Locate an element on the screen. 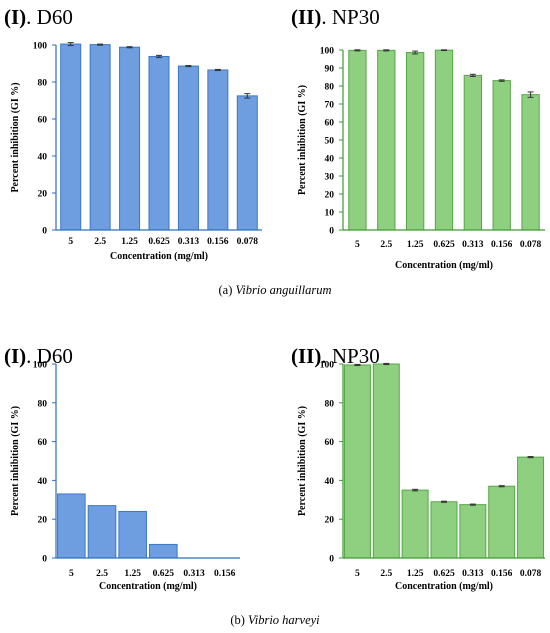  panel-roman: (II) is located at coordinates (306, 356).